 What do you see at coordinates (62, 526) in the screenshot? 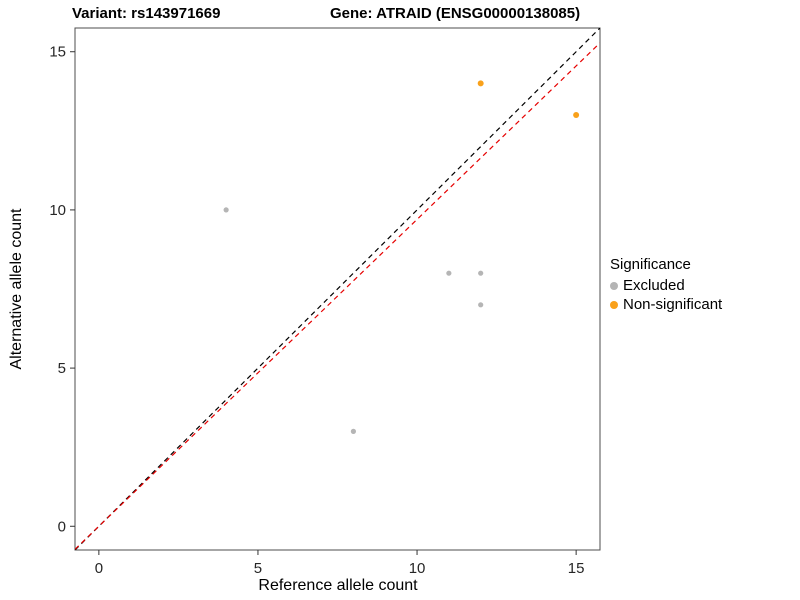
I see `y-tick-label: 0` at bounding box center [62, 526].